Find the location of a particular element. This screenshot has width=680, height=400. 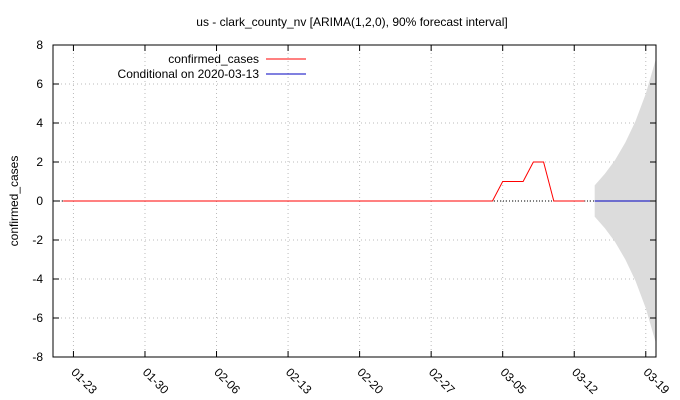

x-tick-label: 02-20 is located at coordinates (370, 381).